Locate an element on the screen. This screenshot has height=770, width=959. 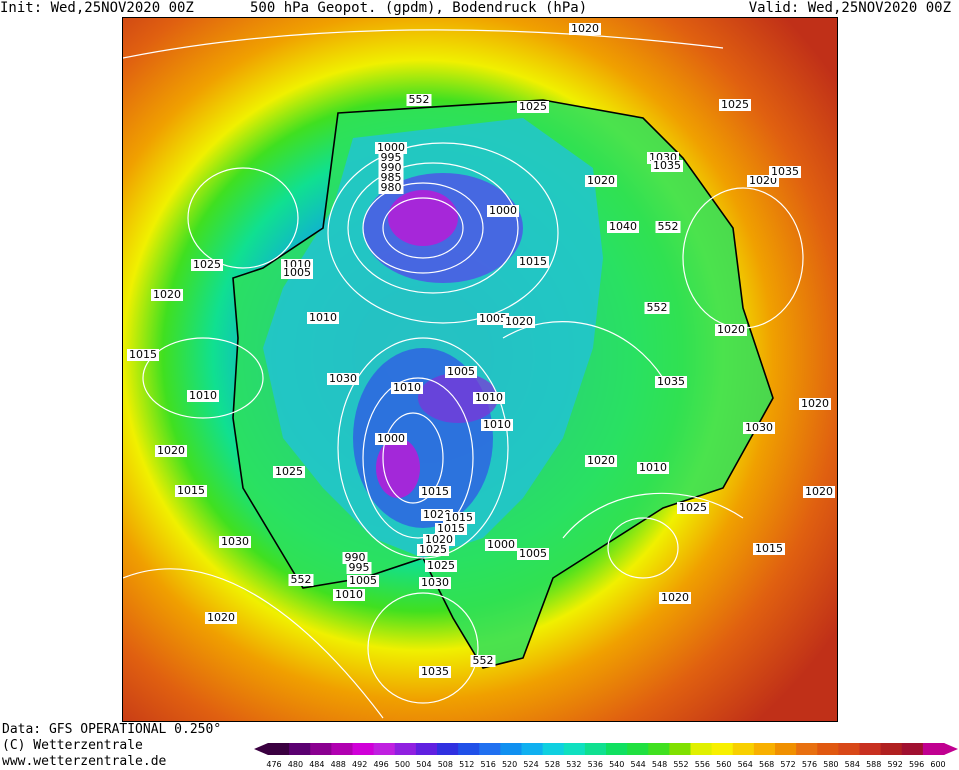
legend-tick-label: 568 is located at coordinates (766, 764).